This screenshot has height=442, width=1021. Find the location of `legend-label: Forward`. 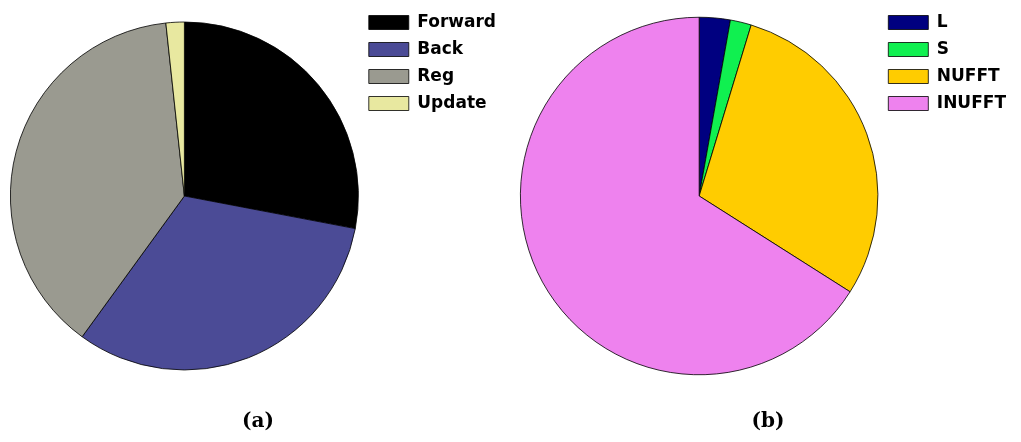

legend-label: Forward is located at coordinates (456, 20).